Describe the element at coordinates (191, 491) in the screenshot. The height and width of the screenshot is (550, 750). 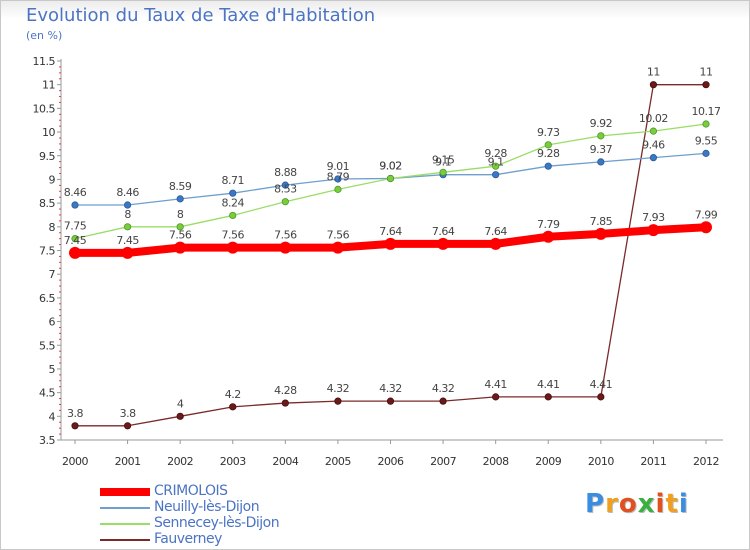
I see `legend-label: CRIMOLOIS` at that location.